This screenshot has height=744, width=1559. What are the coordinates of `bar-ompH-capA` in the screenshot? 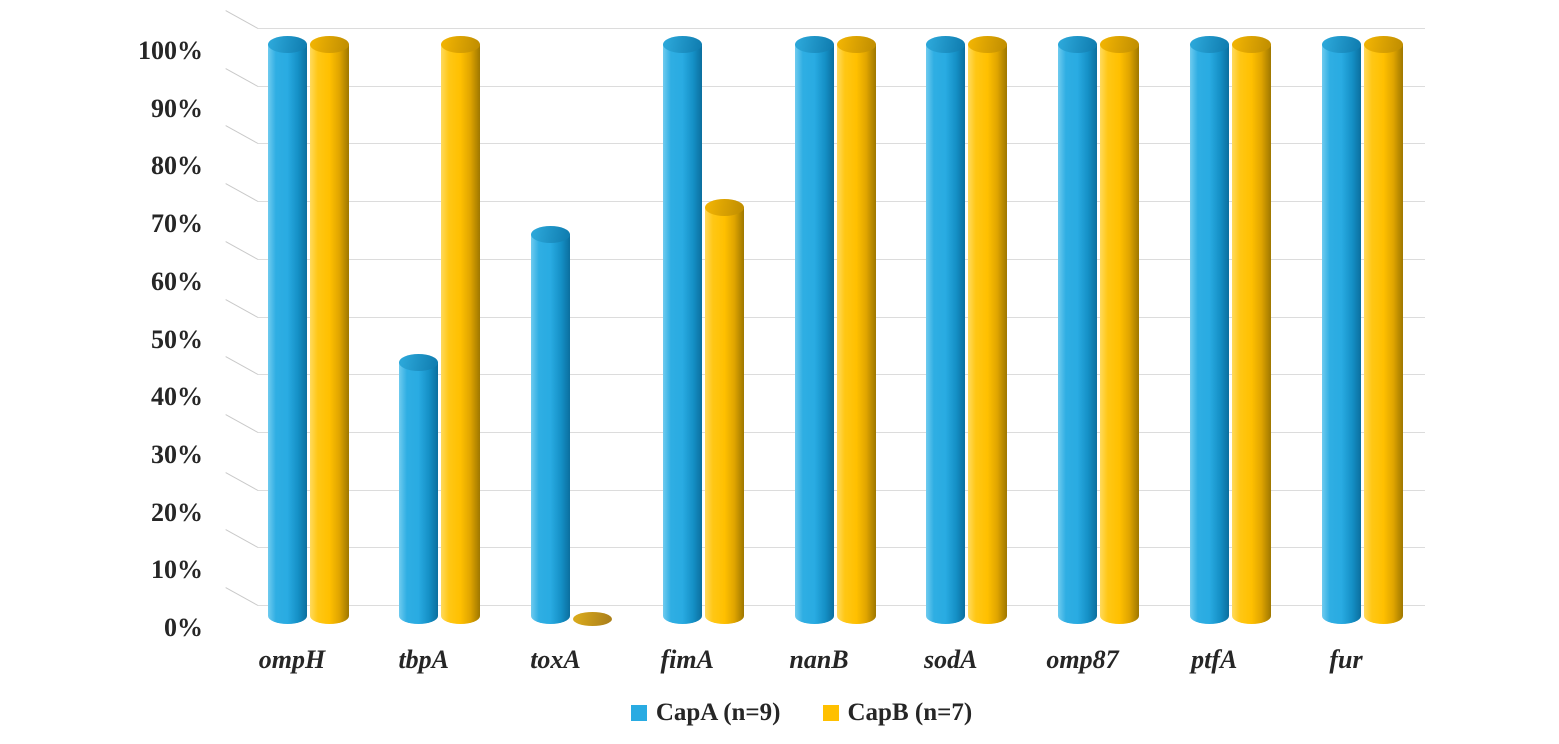 It's located at (287, 329).